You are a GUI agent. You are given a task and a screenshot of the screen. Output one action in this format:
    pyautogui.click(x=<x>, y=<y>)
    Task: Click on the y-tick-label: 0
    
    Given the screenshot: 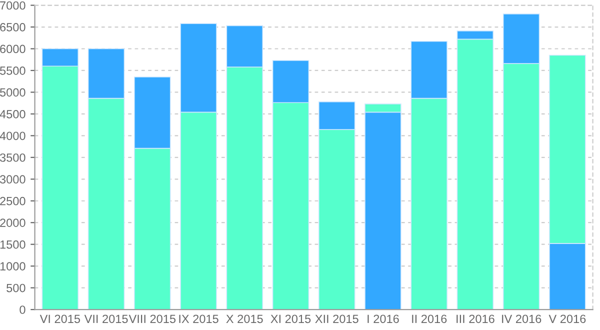 What is the action you would take?
    pyautogui.click(x=23, y=310)
    